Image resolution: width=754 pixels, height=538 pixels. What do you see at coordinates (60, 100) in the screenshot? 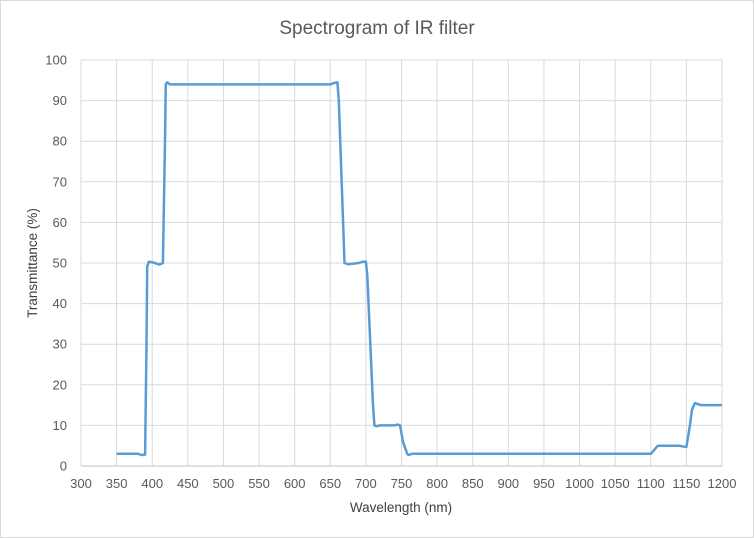
I see `y-tick-label: 90` at bounding box center [60, 100].